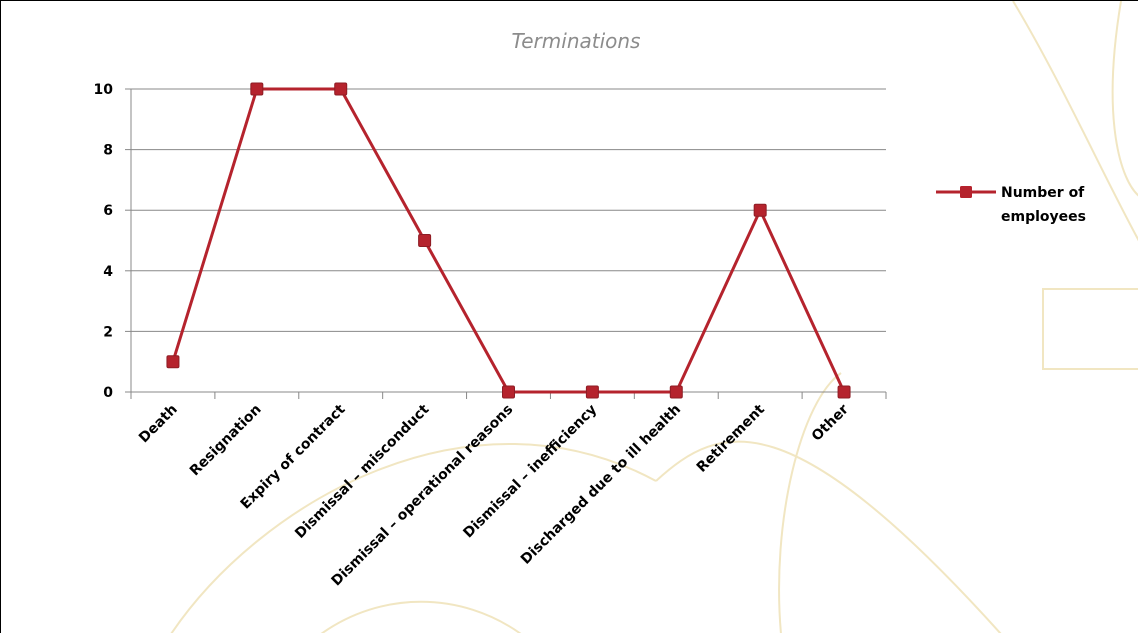  I want to click on legend-label: Number of, so click(1043, 193).